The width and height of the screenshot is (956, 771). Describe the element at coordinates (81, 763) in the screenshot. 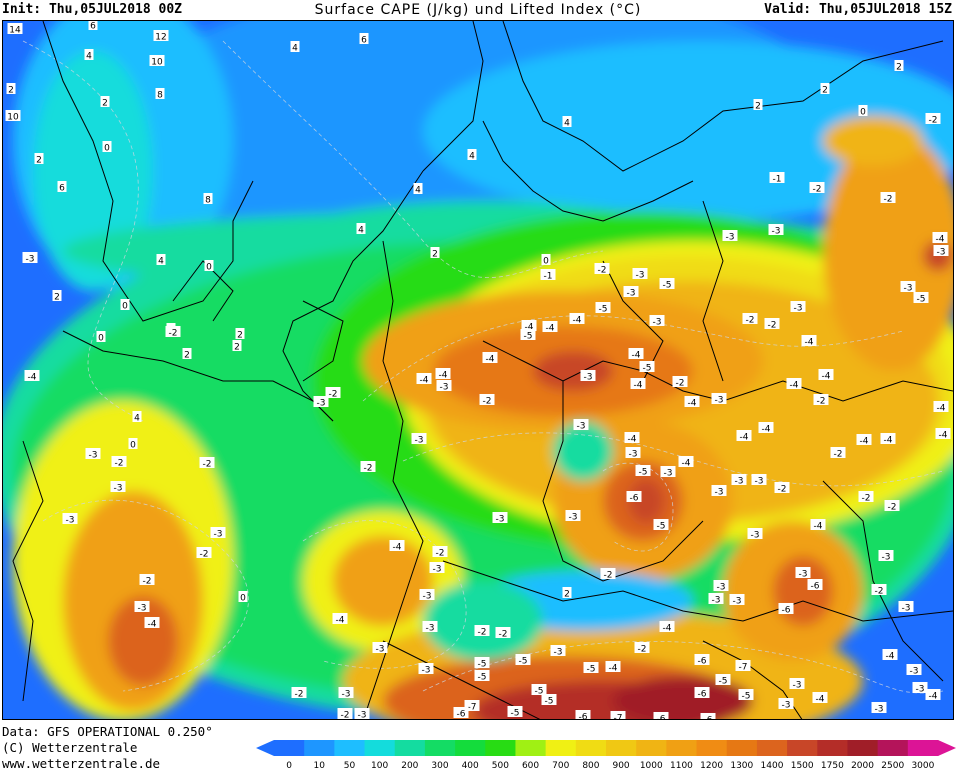

I see `website-url: www.wetterzentrale.de` at that location.